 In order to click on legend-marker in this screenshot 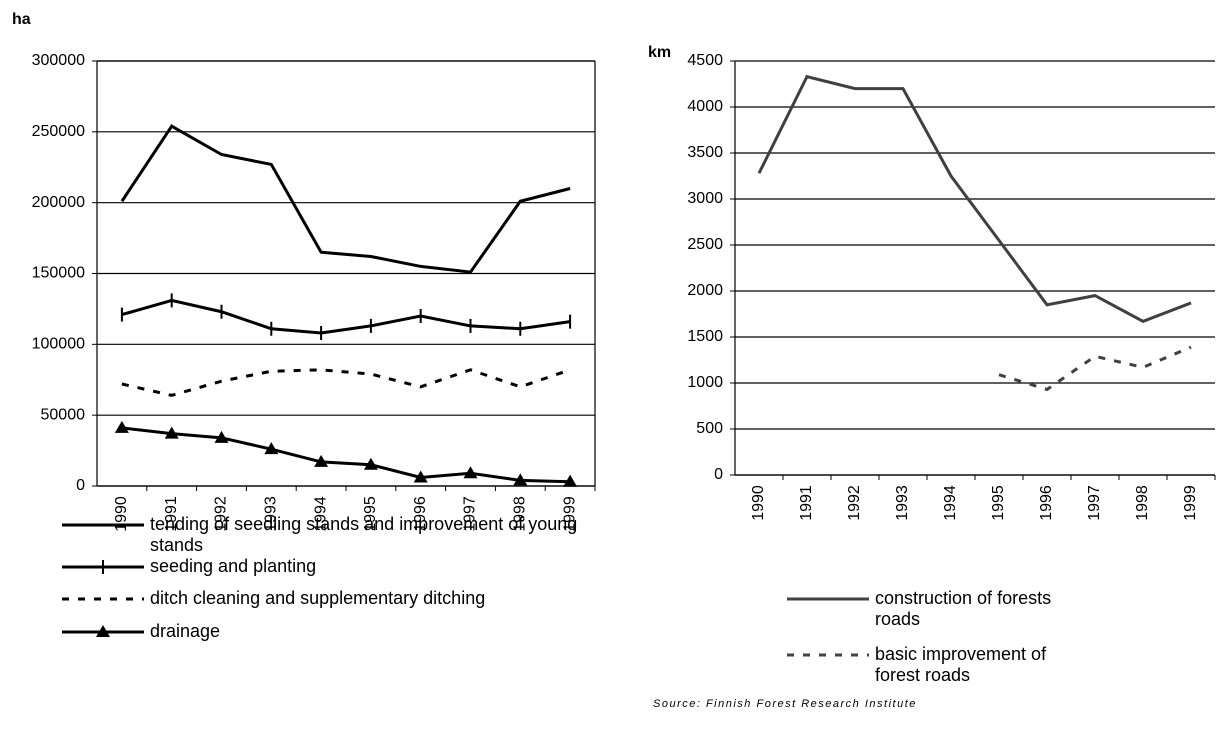, I will do `click(103, 631)`.